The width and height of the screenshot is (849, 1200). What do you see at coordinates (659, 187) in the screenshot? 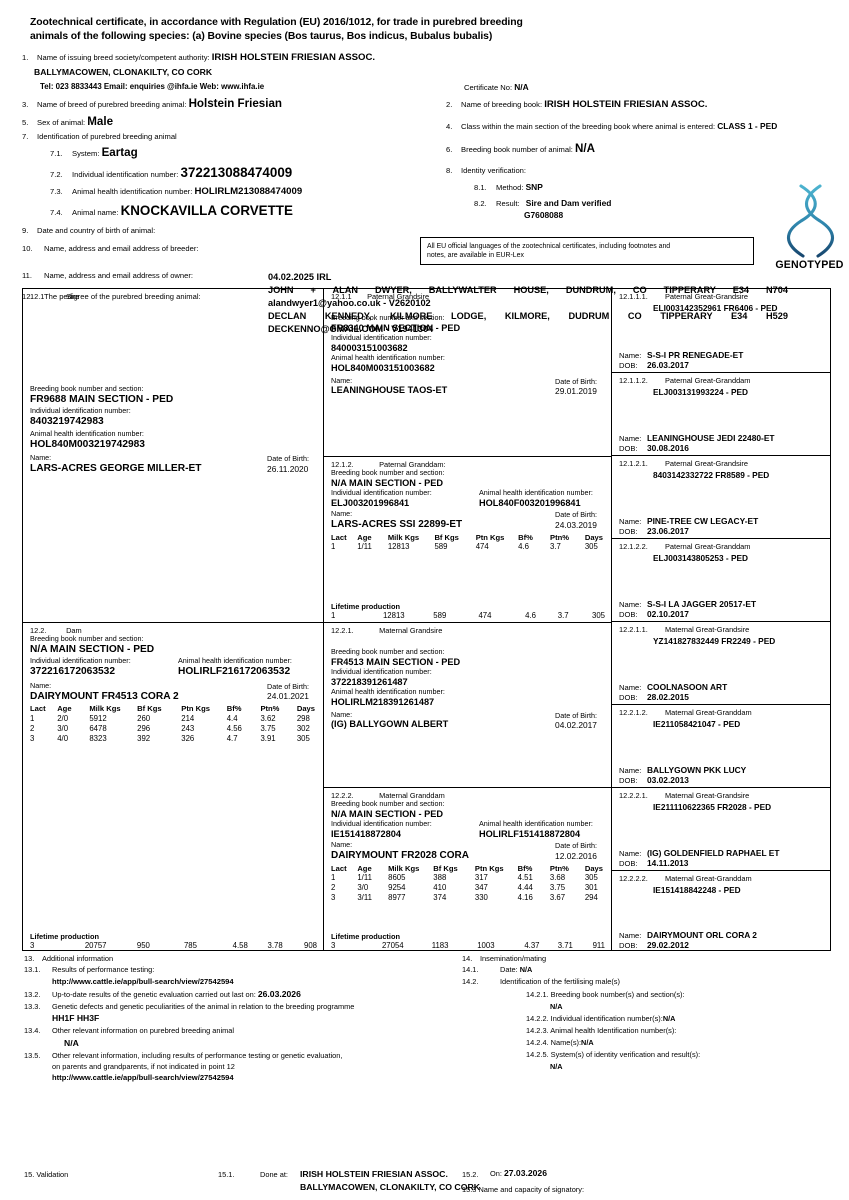
I see `field-verification-method: 8.1. Method: SNP` at bounding box center [659, 187].